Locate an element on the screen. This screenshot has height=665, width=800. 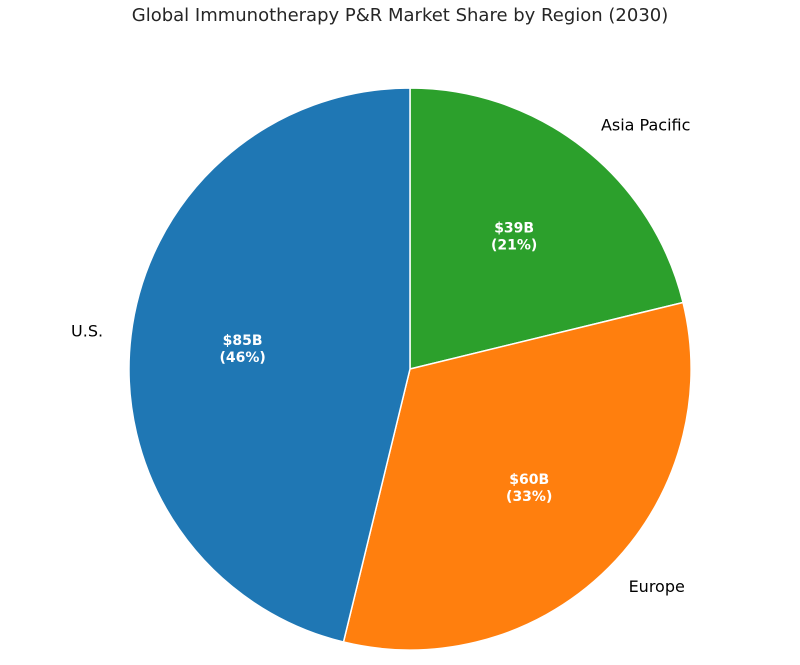
slice-value-label-asia-pacific: $39B is located at coordinates (514, 228).